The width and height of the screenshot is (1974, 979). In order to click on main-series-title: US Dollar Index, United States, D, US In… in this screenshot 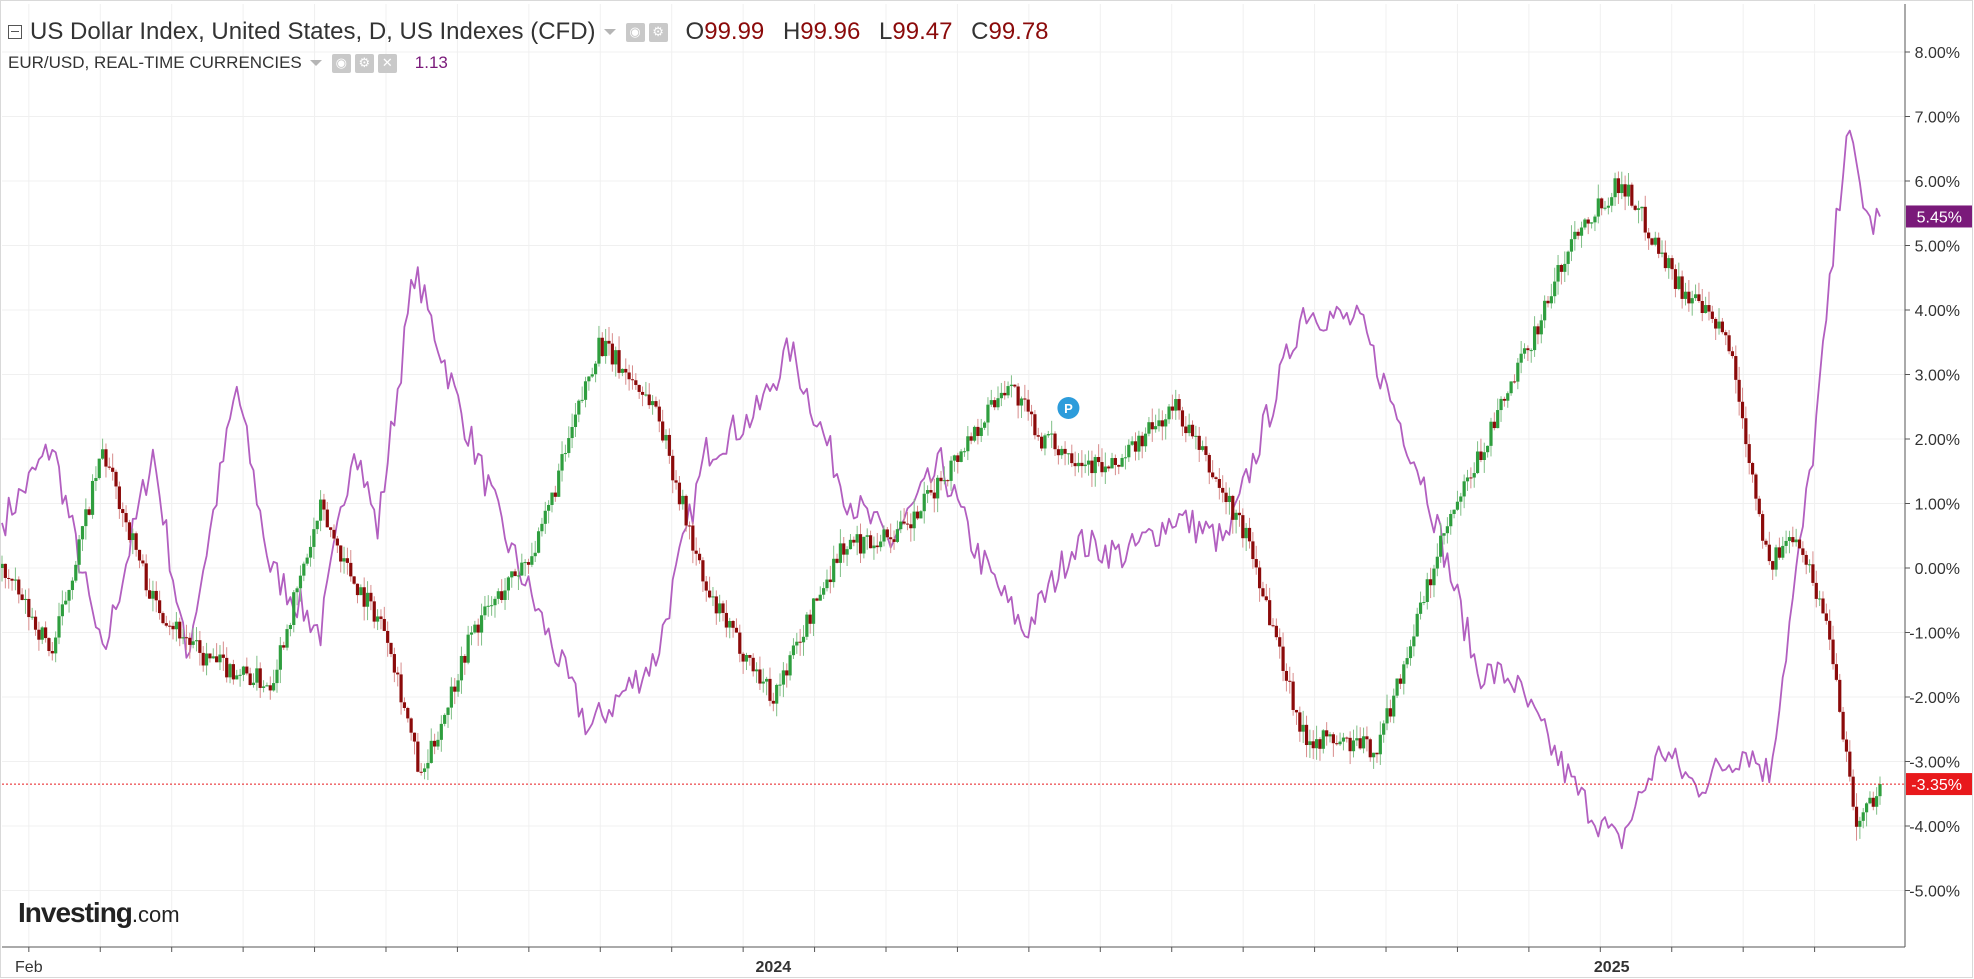, I will do `click(313, 31)`.